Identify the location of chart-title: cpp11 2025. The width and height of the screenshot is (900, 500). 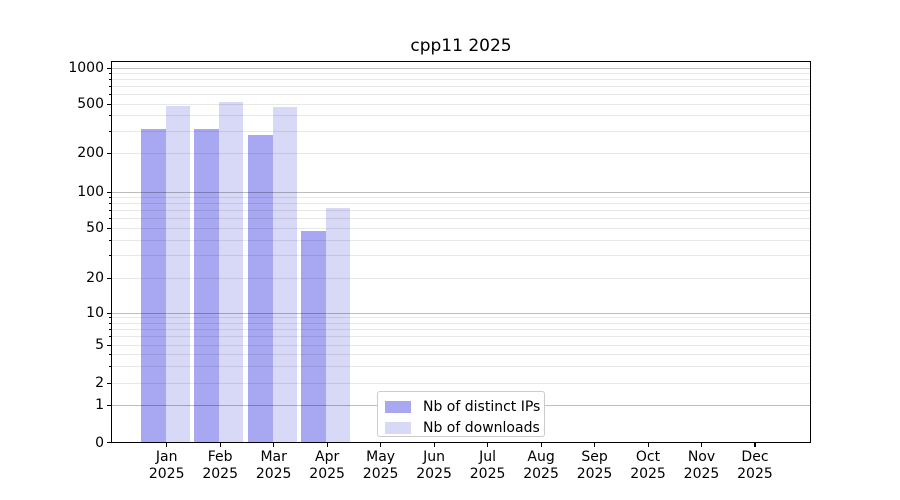
(461, 46).